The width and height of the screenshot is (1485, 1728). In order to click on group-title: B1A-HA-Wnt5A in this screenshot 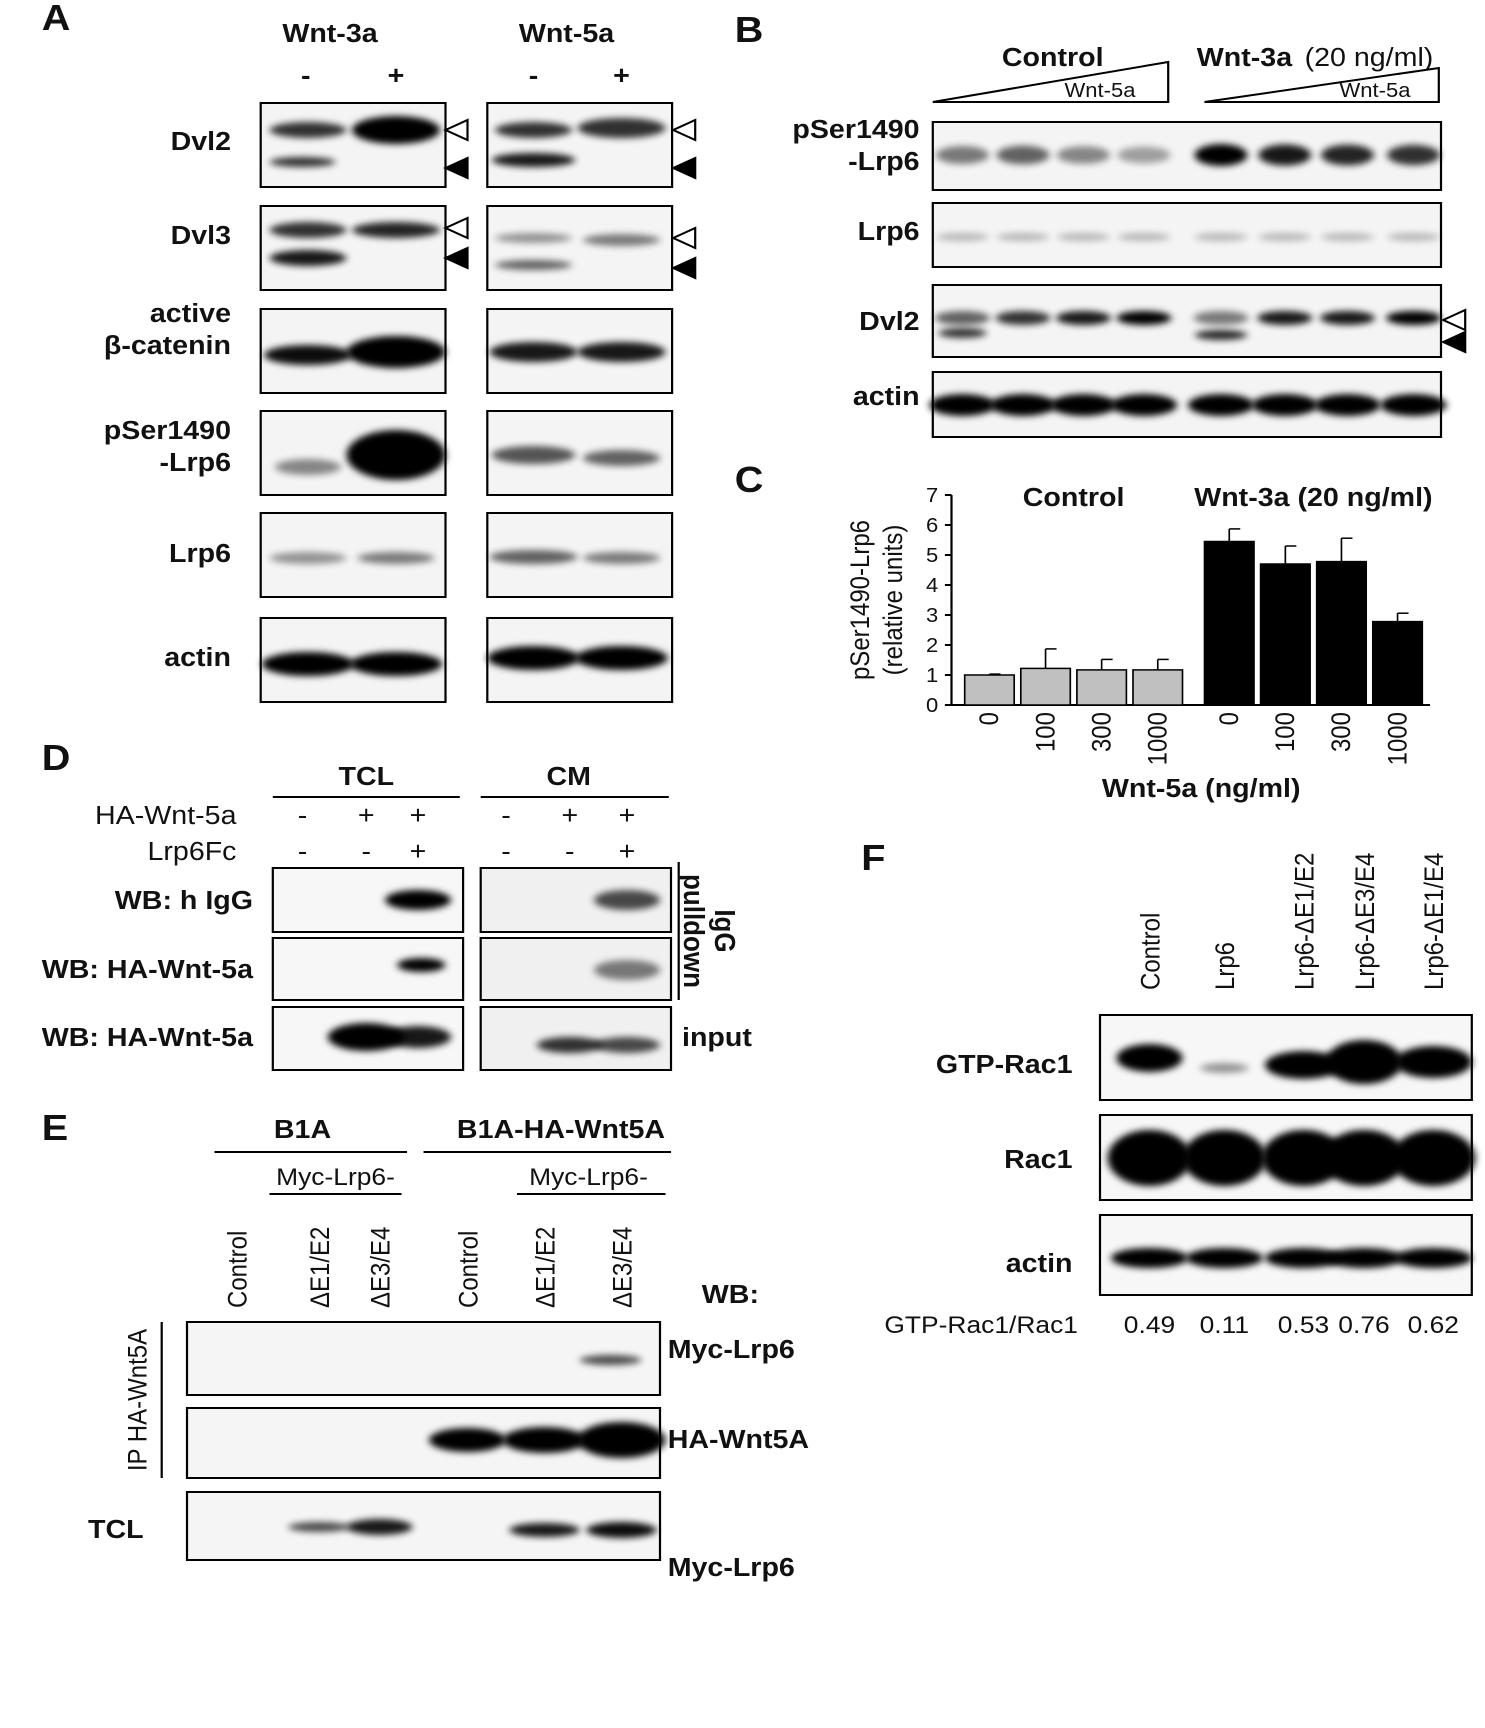, I will do `click(561, 1128)`.